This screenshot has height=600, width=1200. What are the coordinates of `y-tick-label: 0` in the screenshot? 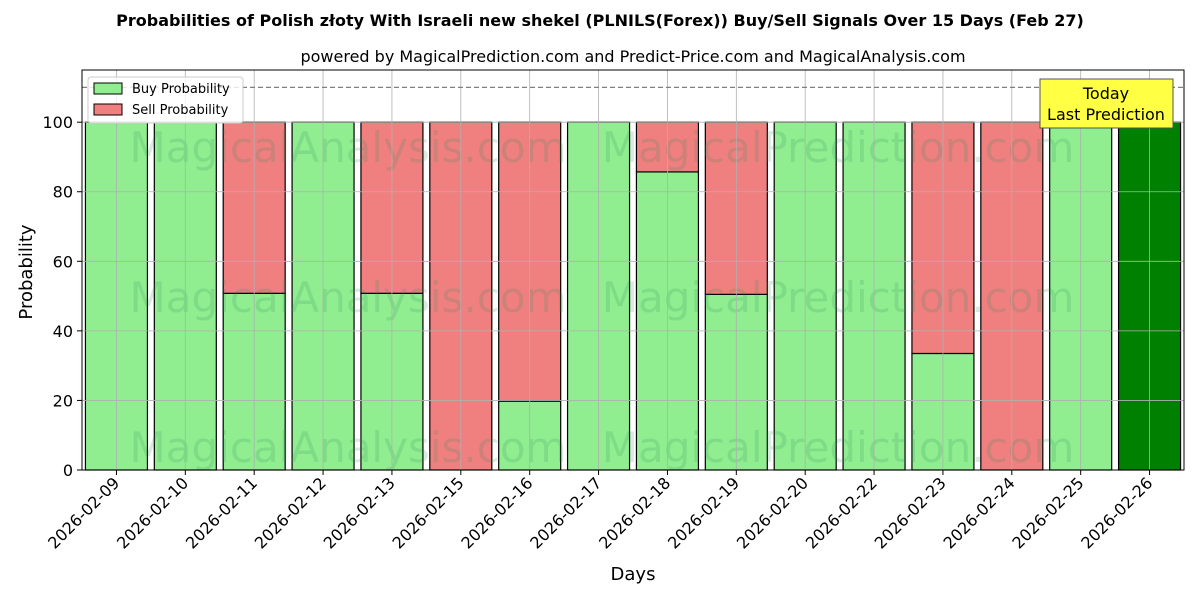 It's located at (68, 470).